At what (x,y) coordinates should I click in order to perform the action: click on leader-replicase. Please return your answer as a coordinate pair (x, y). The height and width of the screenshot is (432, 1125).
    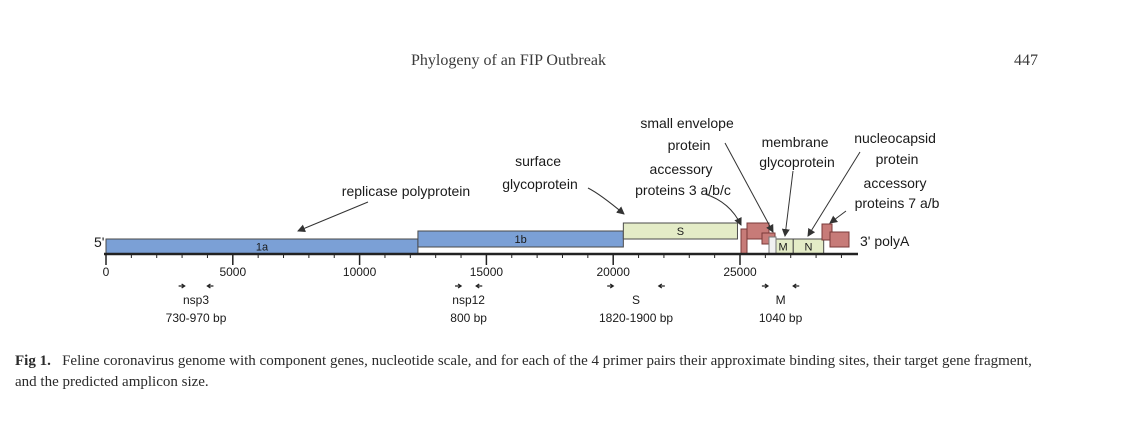
    Looking at the image, I should click on (333, 217).